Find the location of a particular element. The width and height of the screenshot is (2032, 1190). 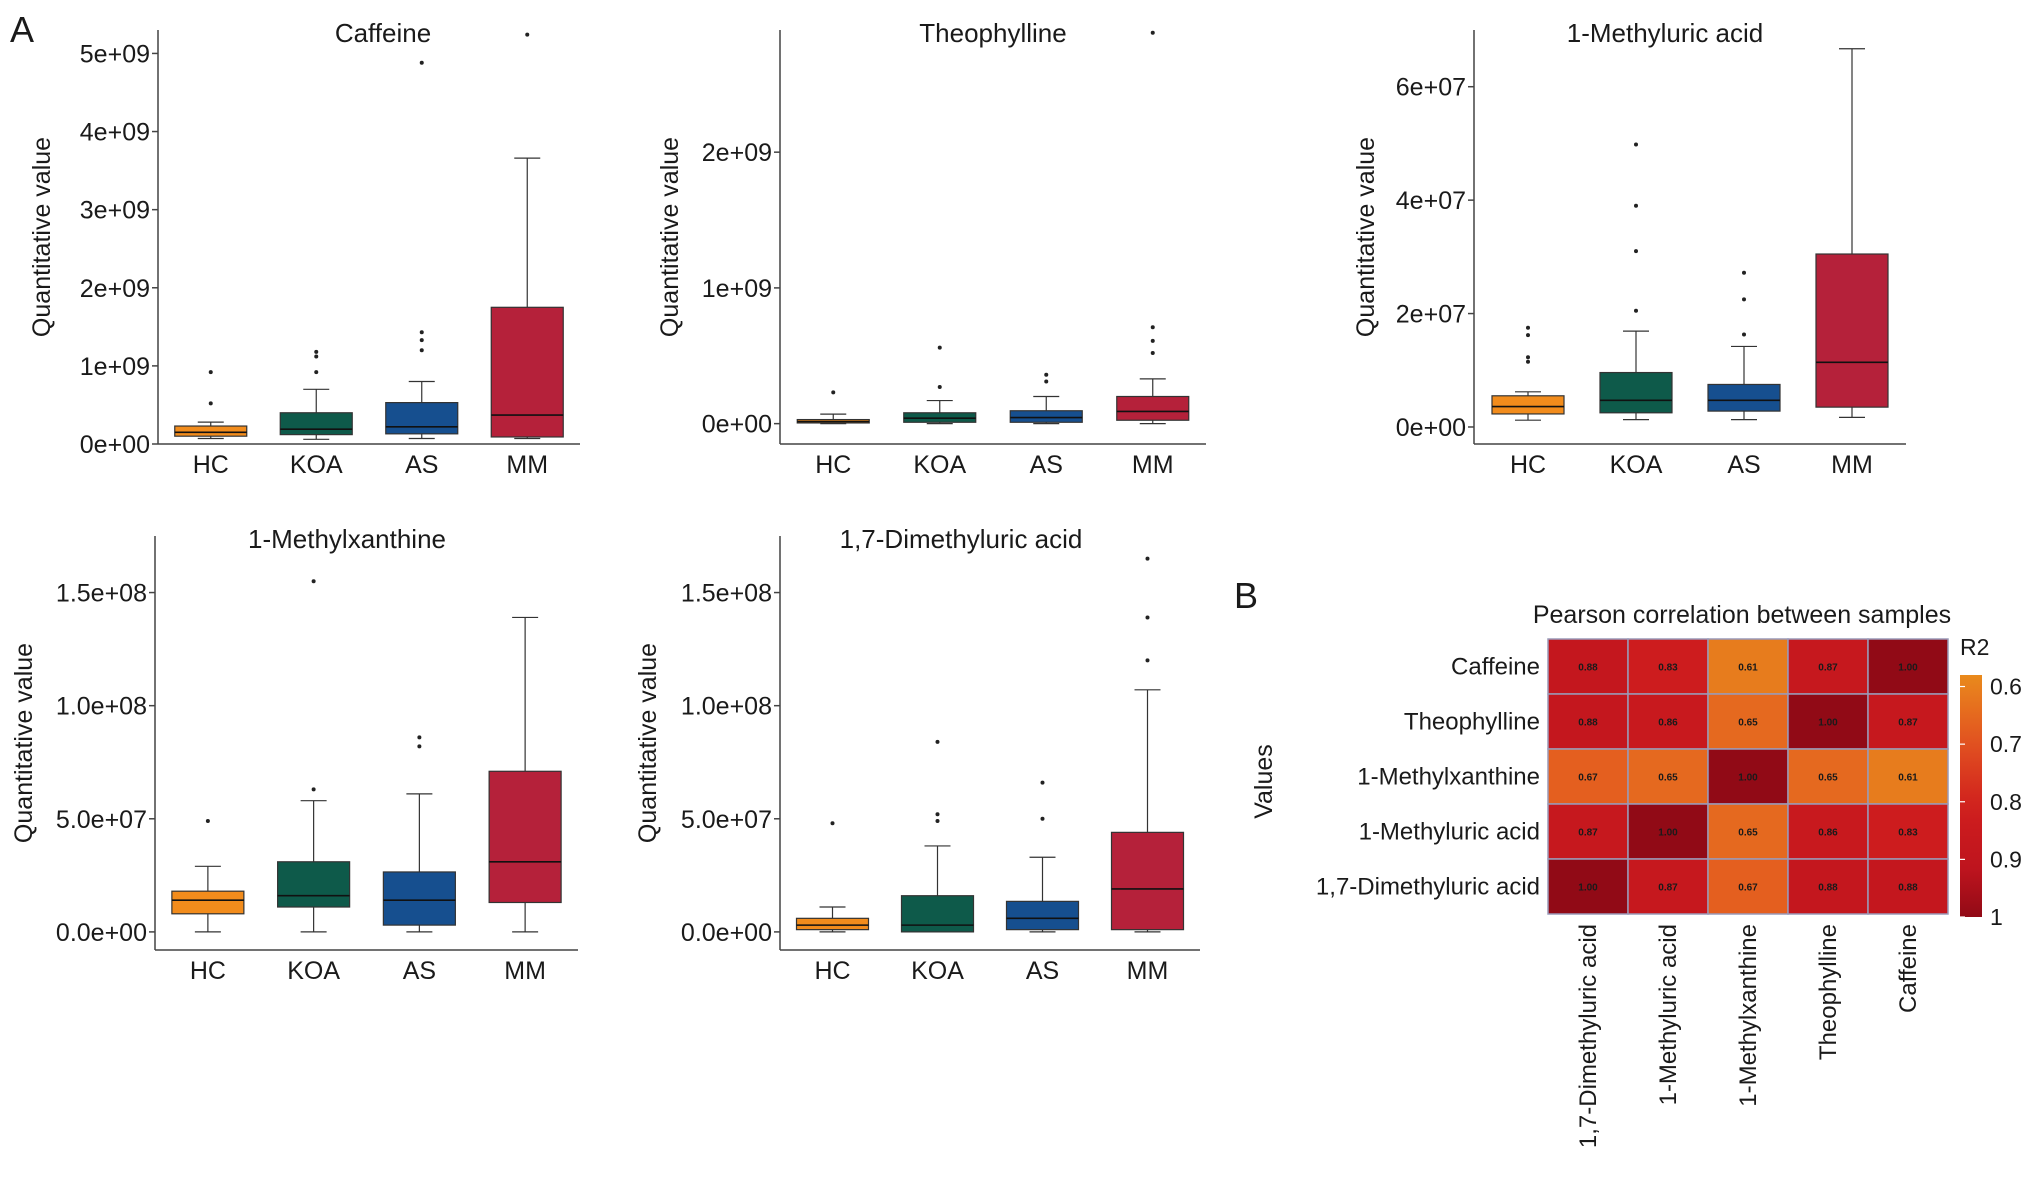

heatmap-cell-value: 0.88 is located at coordinates (1908, 888).